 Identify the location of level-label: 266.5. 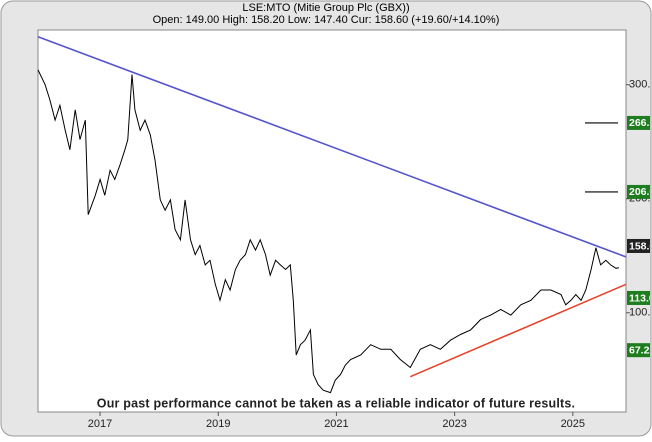
(640, 123).